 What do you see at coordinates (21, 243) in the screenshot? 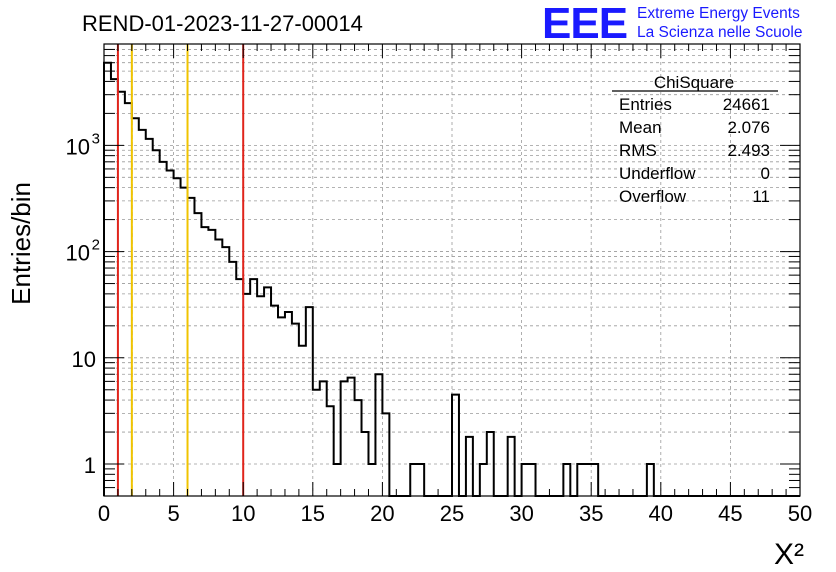
I see `y-axis-label: Entries/bin` at bounding box center [21, 243].